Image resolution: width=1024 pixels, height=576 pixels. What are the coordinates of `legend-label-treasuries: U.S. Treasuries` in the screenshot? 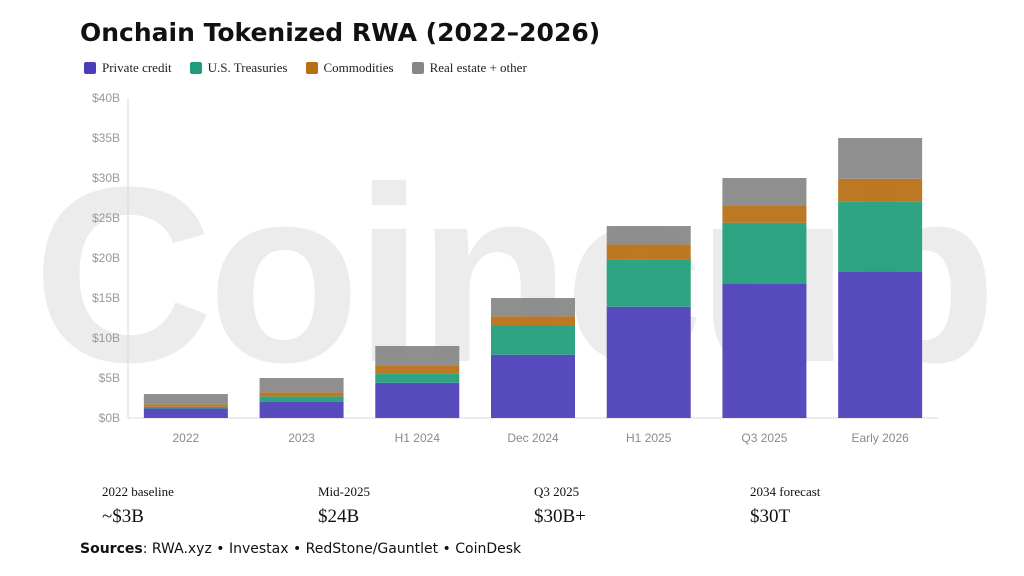 It's located at (247, 67).